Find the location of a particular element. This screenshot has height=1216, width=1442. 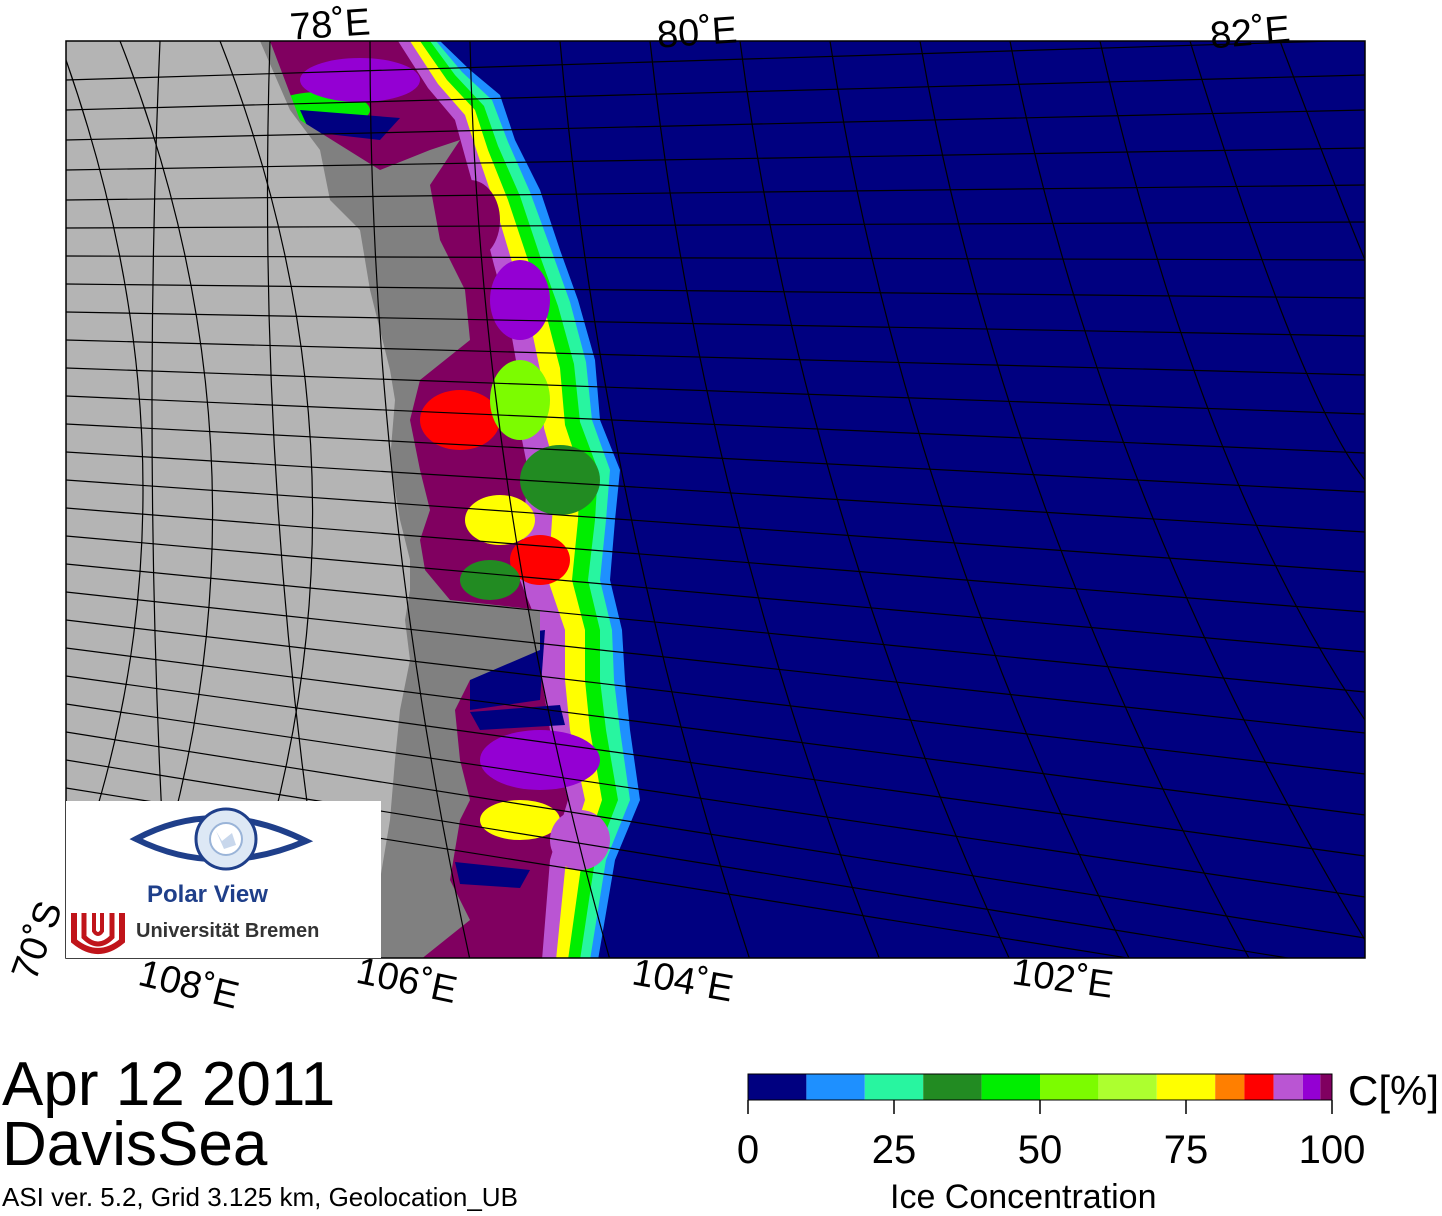

colorbar-tick-label: 0 is located at coordinates (748, 1150).